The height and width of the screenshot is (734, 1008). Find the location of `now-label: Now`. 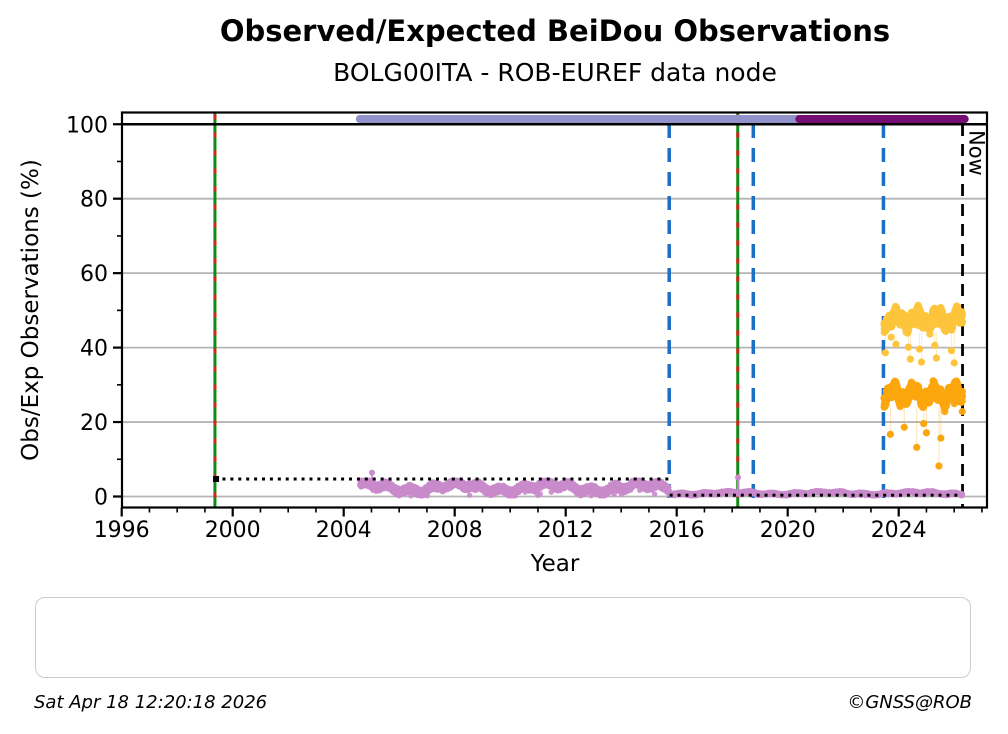

now-label: Now is located at coordinates (977, 153).